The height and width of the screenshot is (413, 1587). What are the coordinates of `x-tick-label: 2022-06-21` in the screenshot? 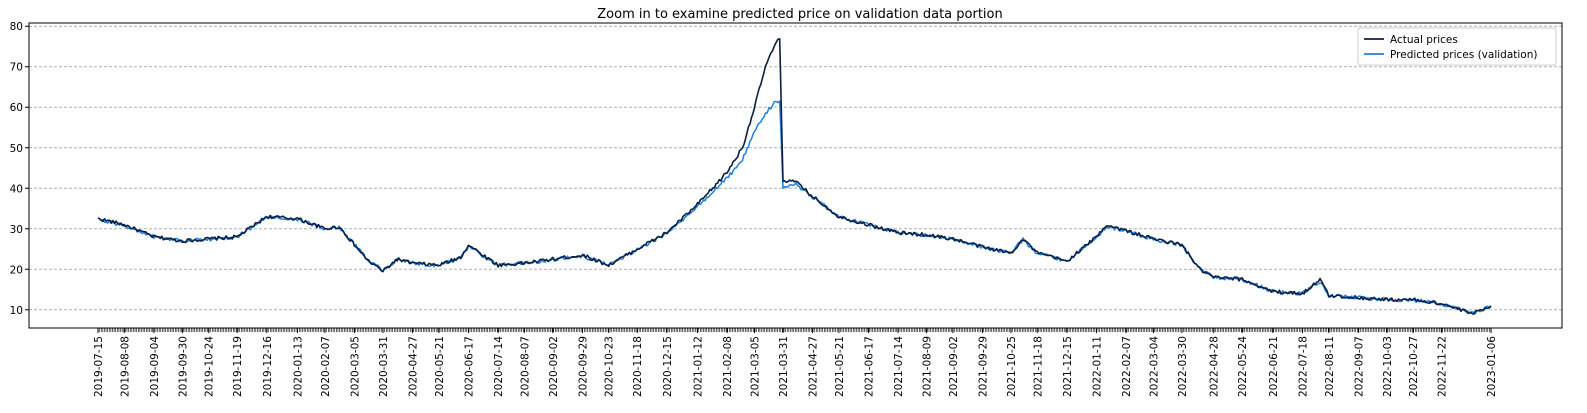 It's located at (1274, 366).